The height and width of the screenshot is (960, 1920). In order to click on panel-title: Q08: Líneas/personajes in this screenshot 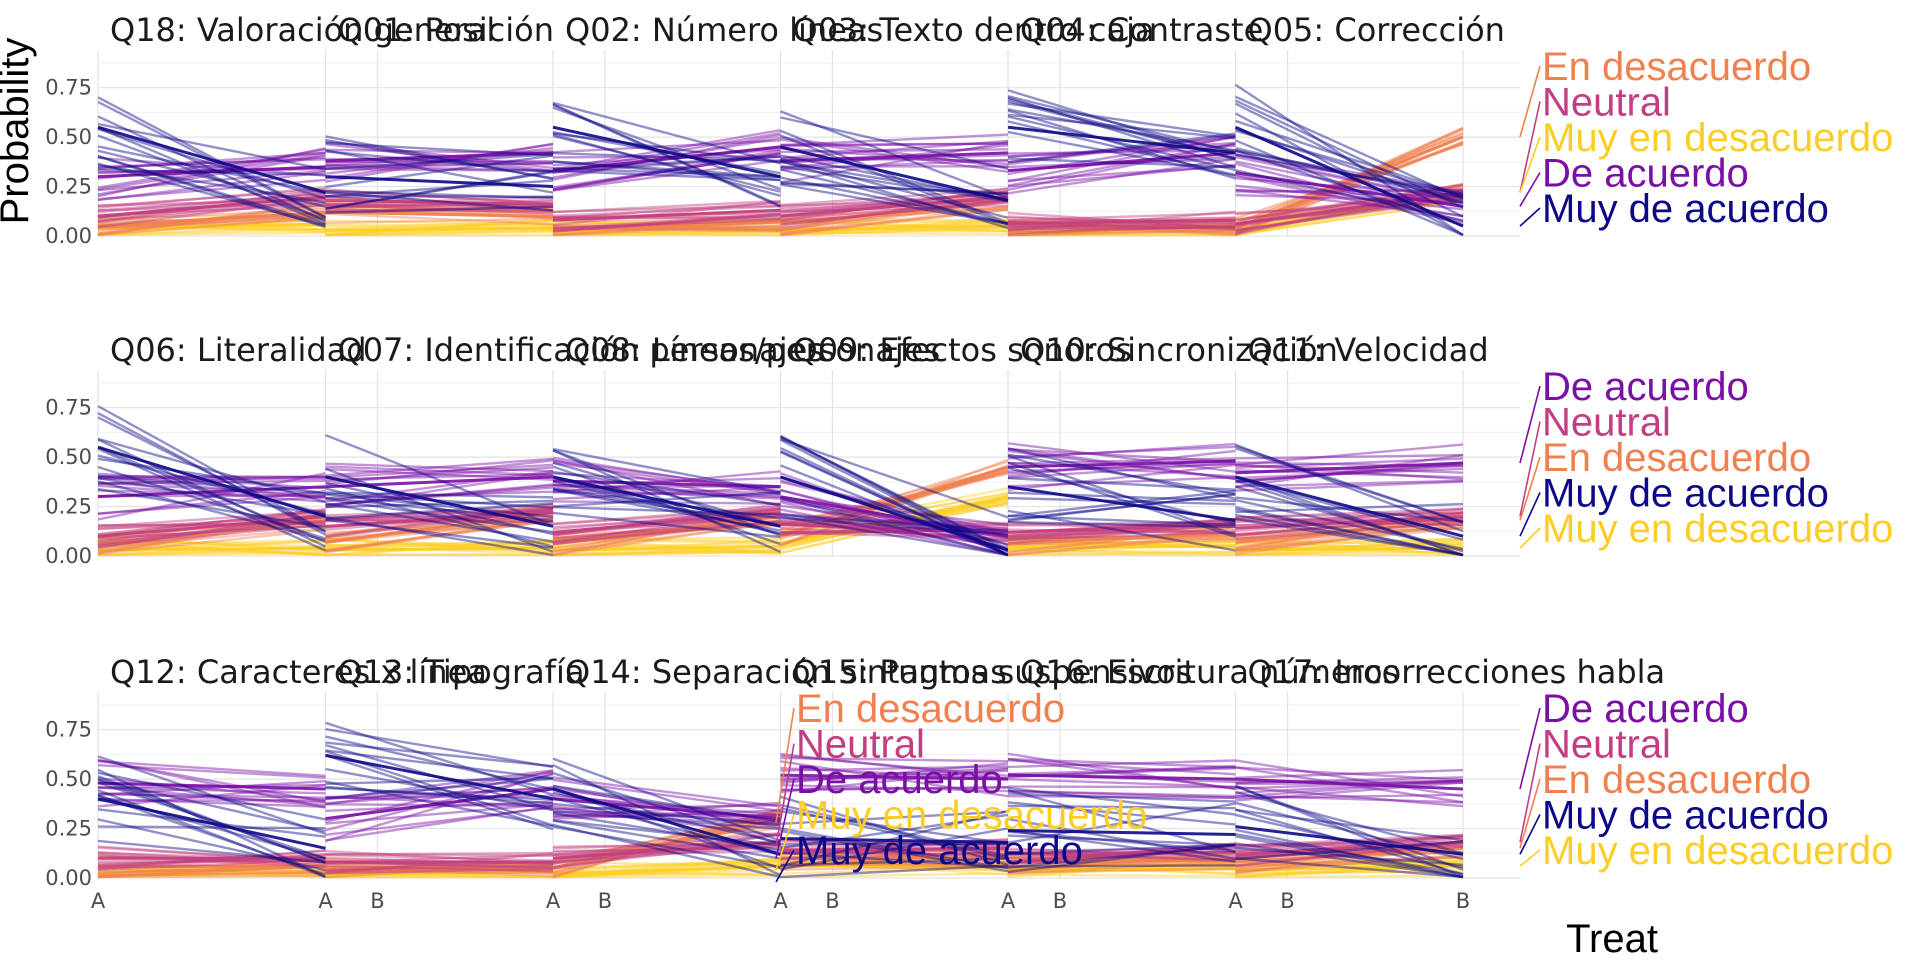, I will do `click(752, 350)`.